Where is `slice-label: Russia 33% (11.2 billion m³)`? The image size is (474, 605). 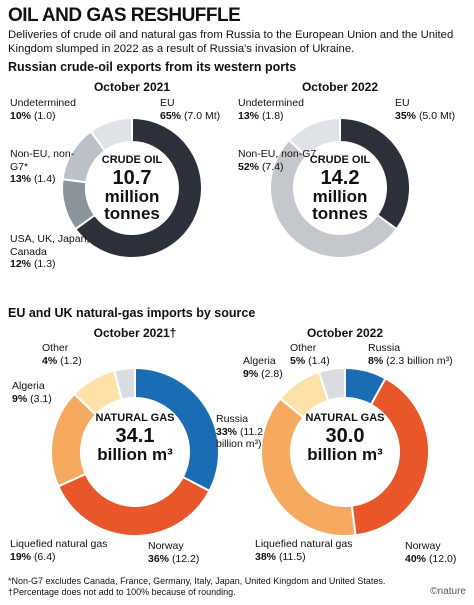 slice-label: Russia 33% (11.2 billion m³) is located at coordinates (251, 432).